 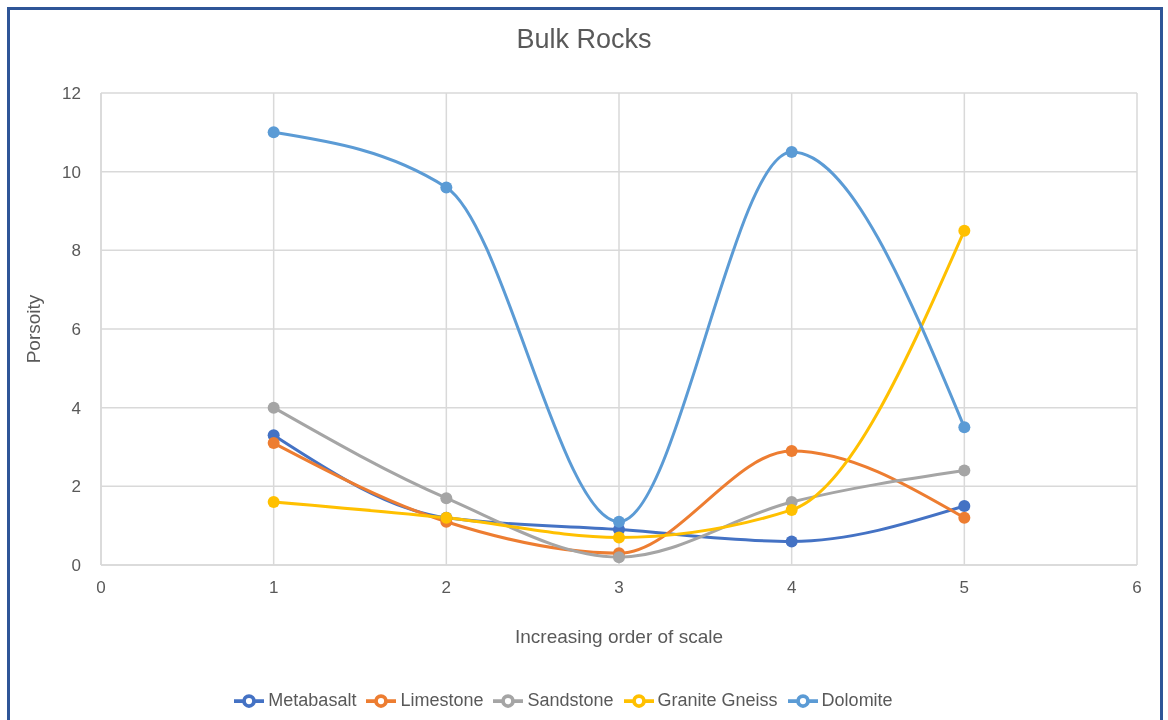 What do you see at coordinates (570, 699) in the screenshot?
I see `legend-label: Sandstone` at bounding box center [570, 699].